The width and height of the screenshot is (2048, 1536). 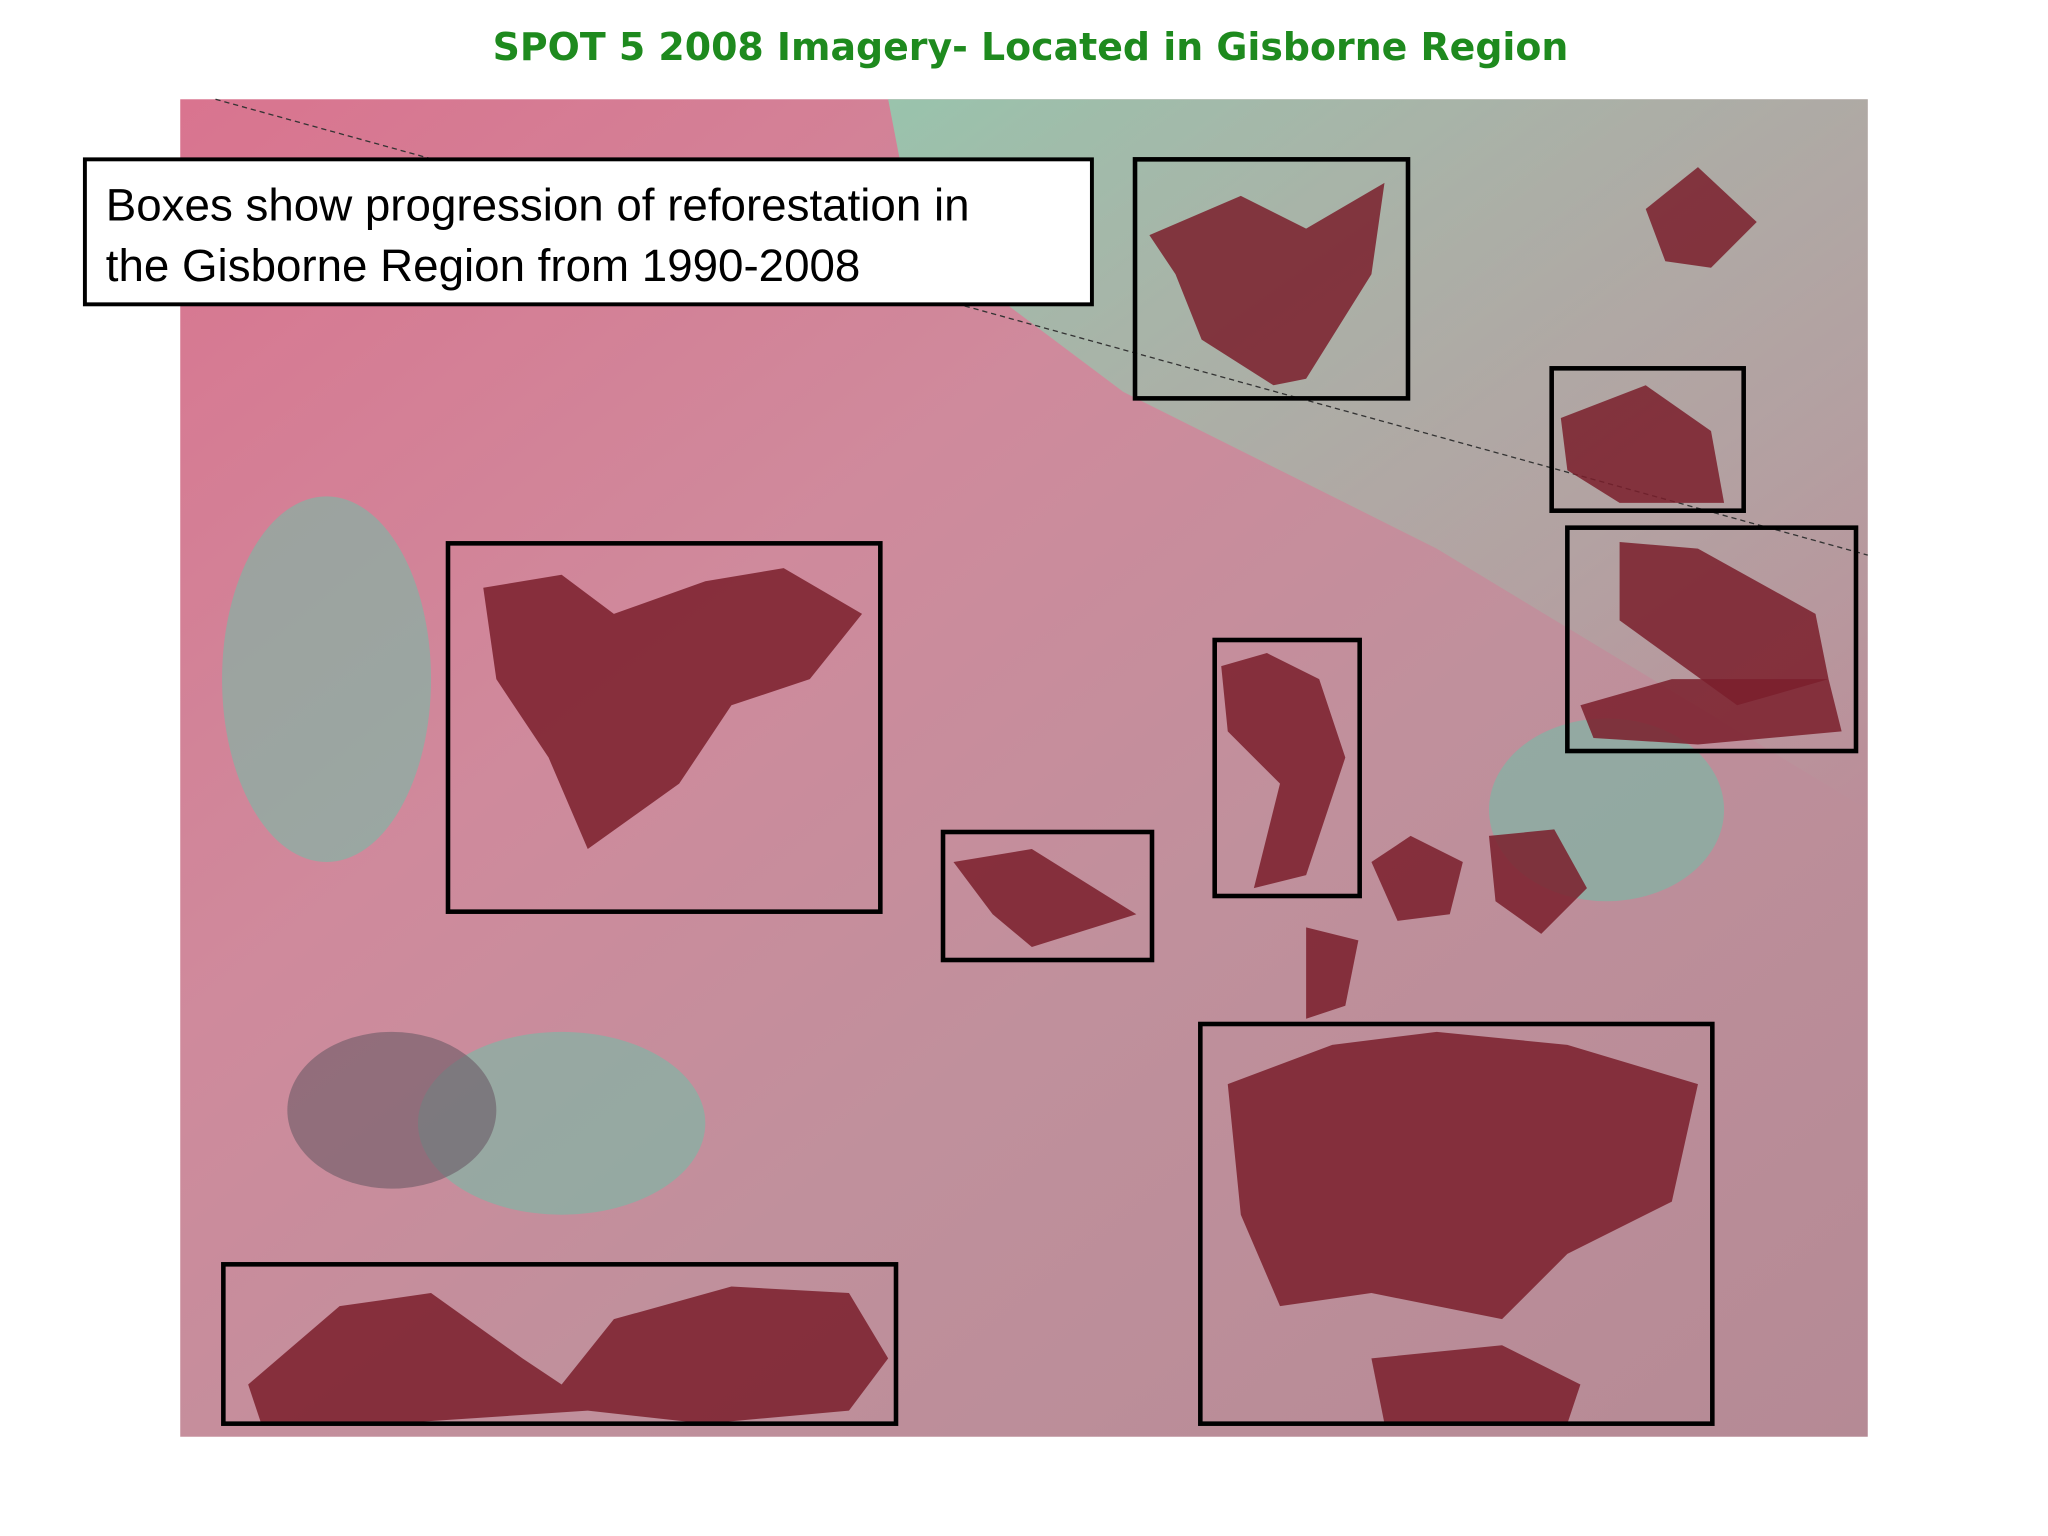 What do you see at coordinates (483, 265) in the screenshot?
I see `annotation-line: the Gisborne Region from 1990-2008` at bounding box center [483, 265].